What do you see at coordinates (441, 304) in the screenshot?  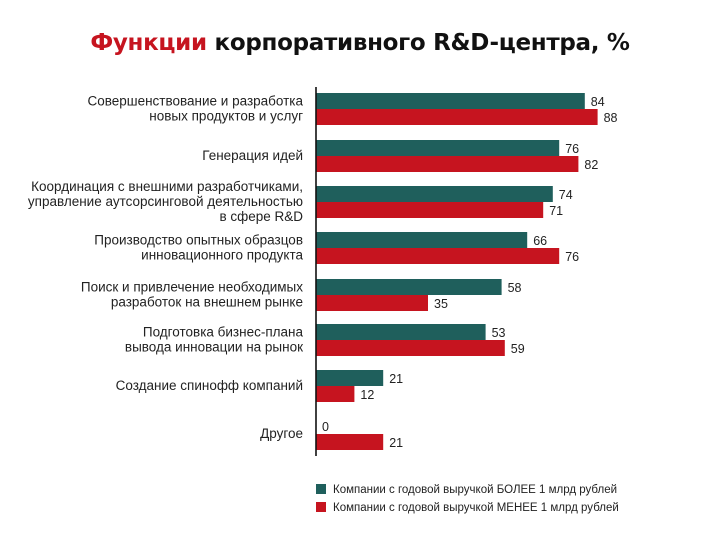 I see `value-label: 35` at bounding box center [441, 304].